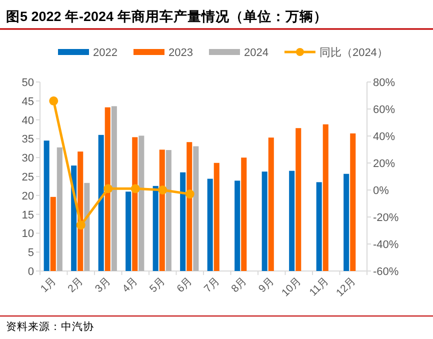 Image resolution: width=433 pixels, height=339 pixels. Describe the element at coordinates (28, 83) in the screenshot. I see `y-tick-label: 50` at that location.